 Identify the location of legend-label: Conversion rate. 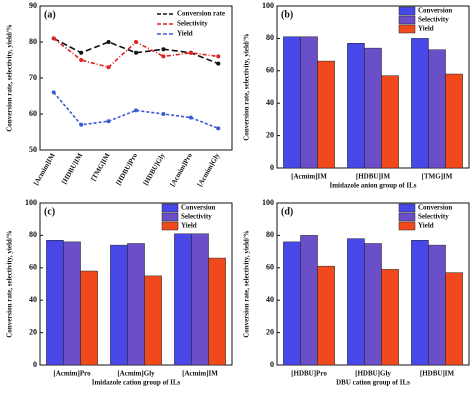
(201, 14).